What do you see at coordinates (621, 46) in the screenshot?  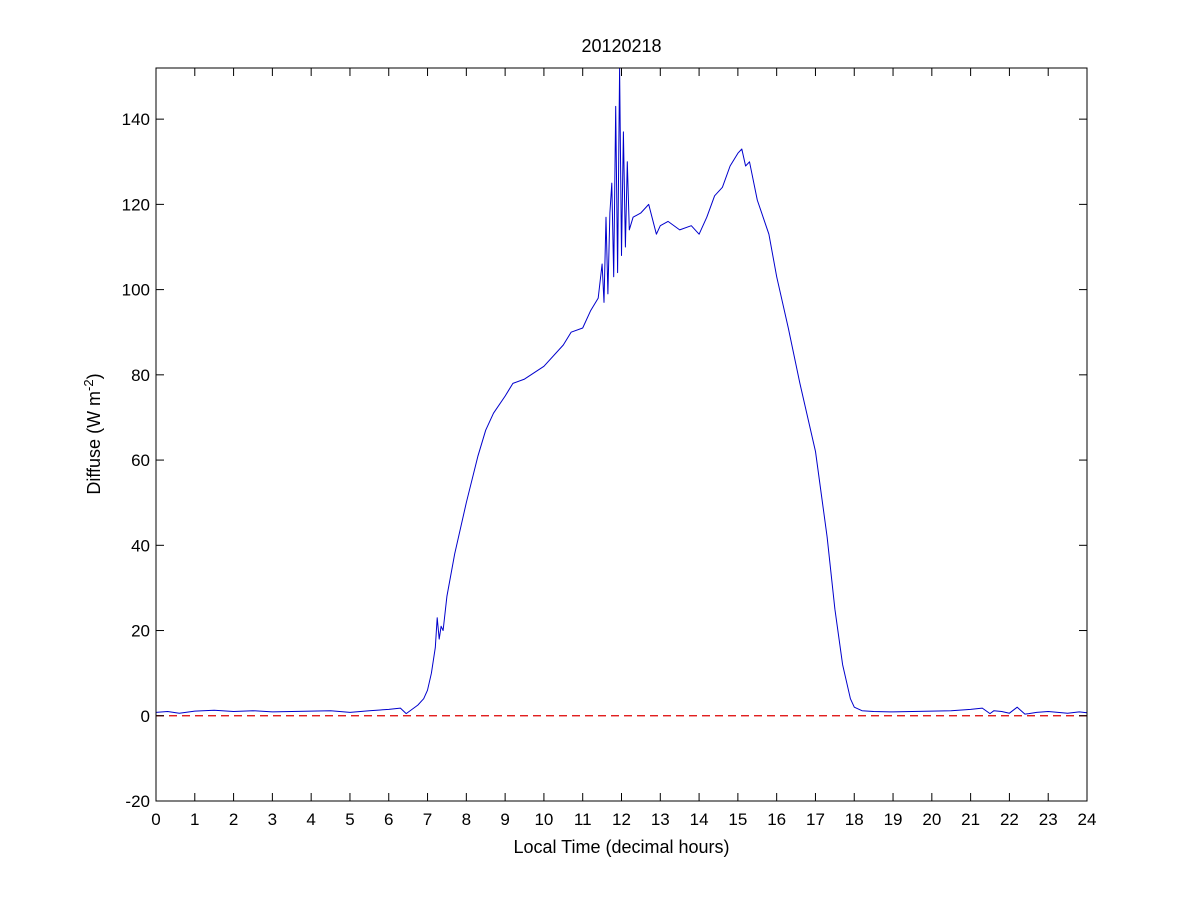 I see `chart-title: 20120218` at bounding box center [621, 46].